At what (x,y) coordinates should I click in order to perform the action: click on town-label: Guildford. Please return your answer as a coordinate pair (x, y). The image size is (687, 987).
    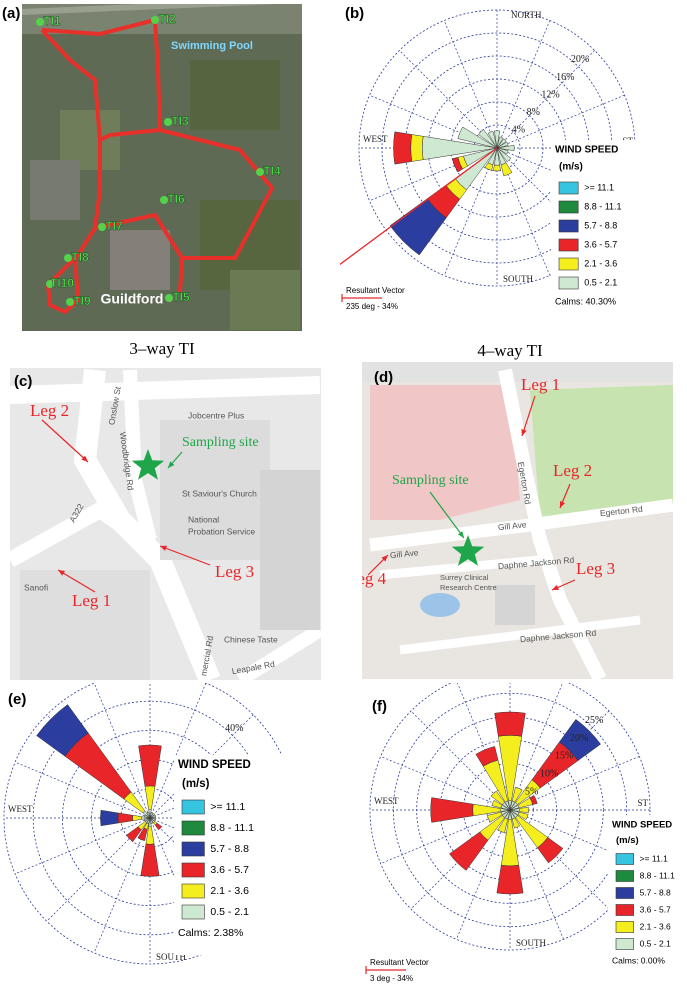
    Looking at the image, I should click on (132, 299).